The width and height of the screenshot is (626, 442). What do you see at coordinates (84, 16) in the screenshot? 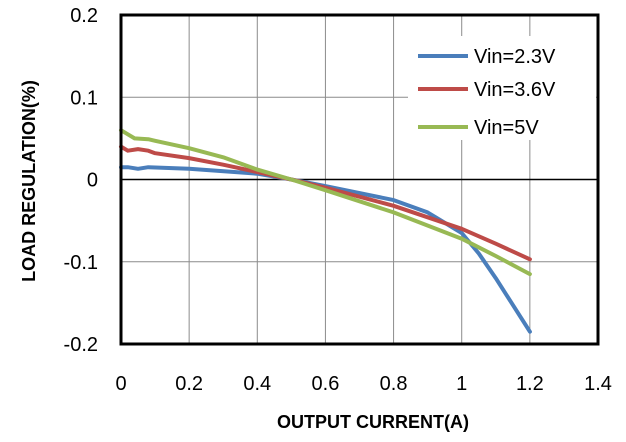
I see `y-tick-label: 0.2` at bounding box center [84, 16].